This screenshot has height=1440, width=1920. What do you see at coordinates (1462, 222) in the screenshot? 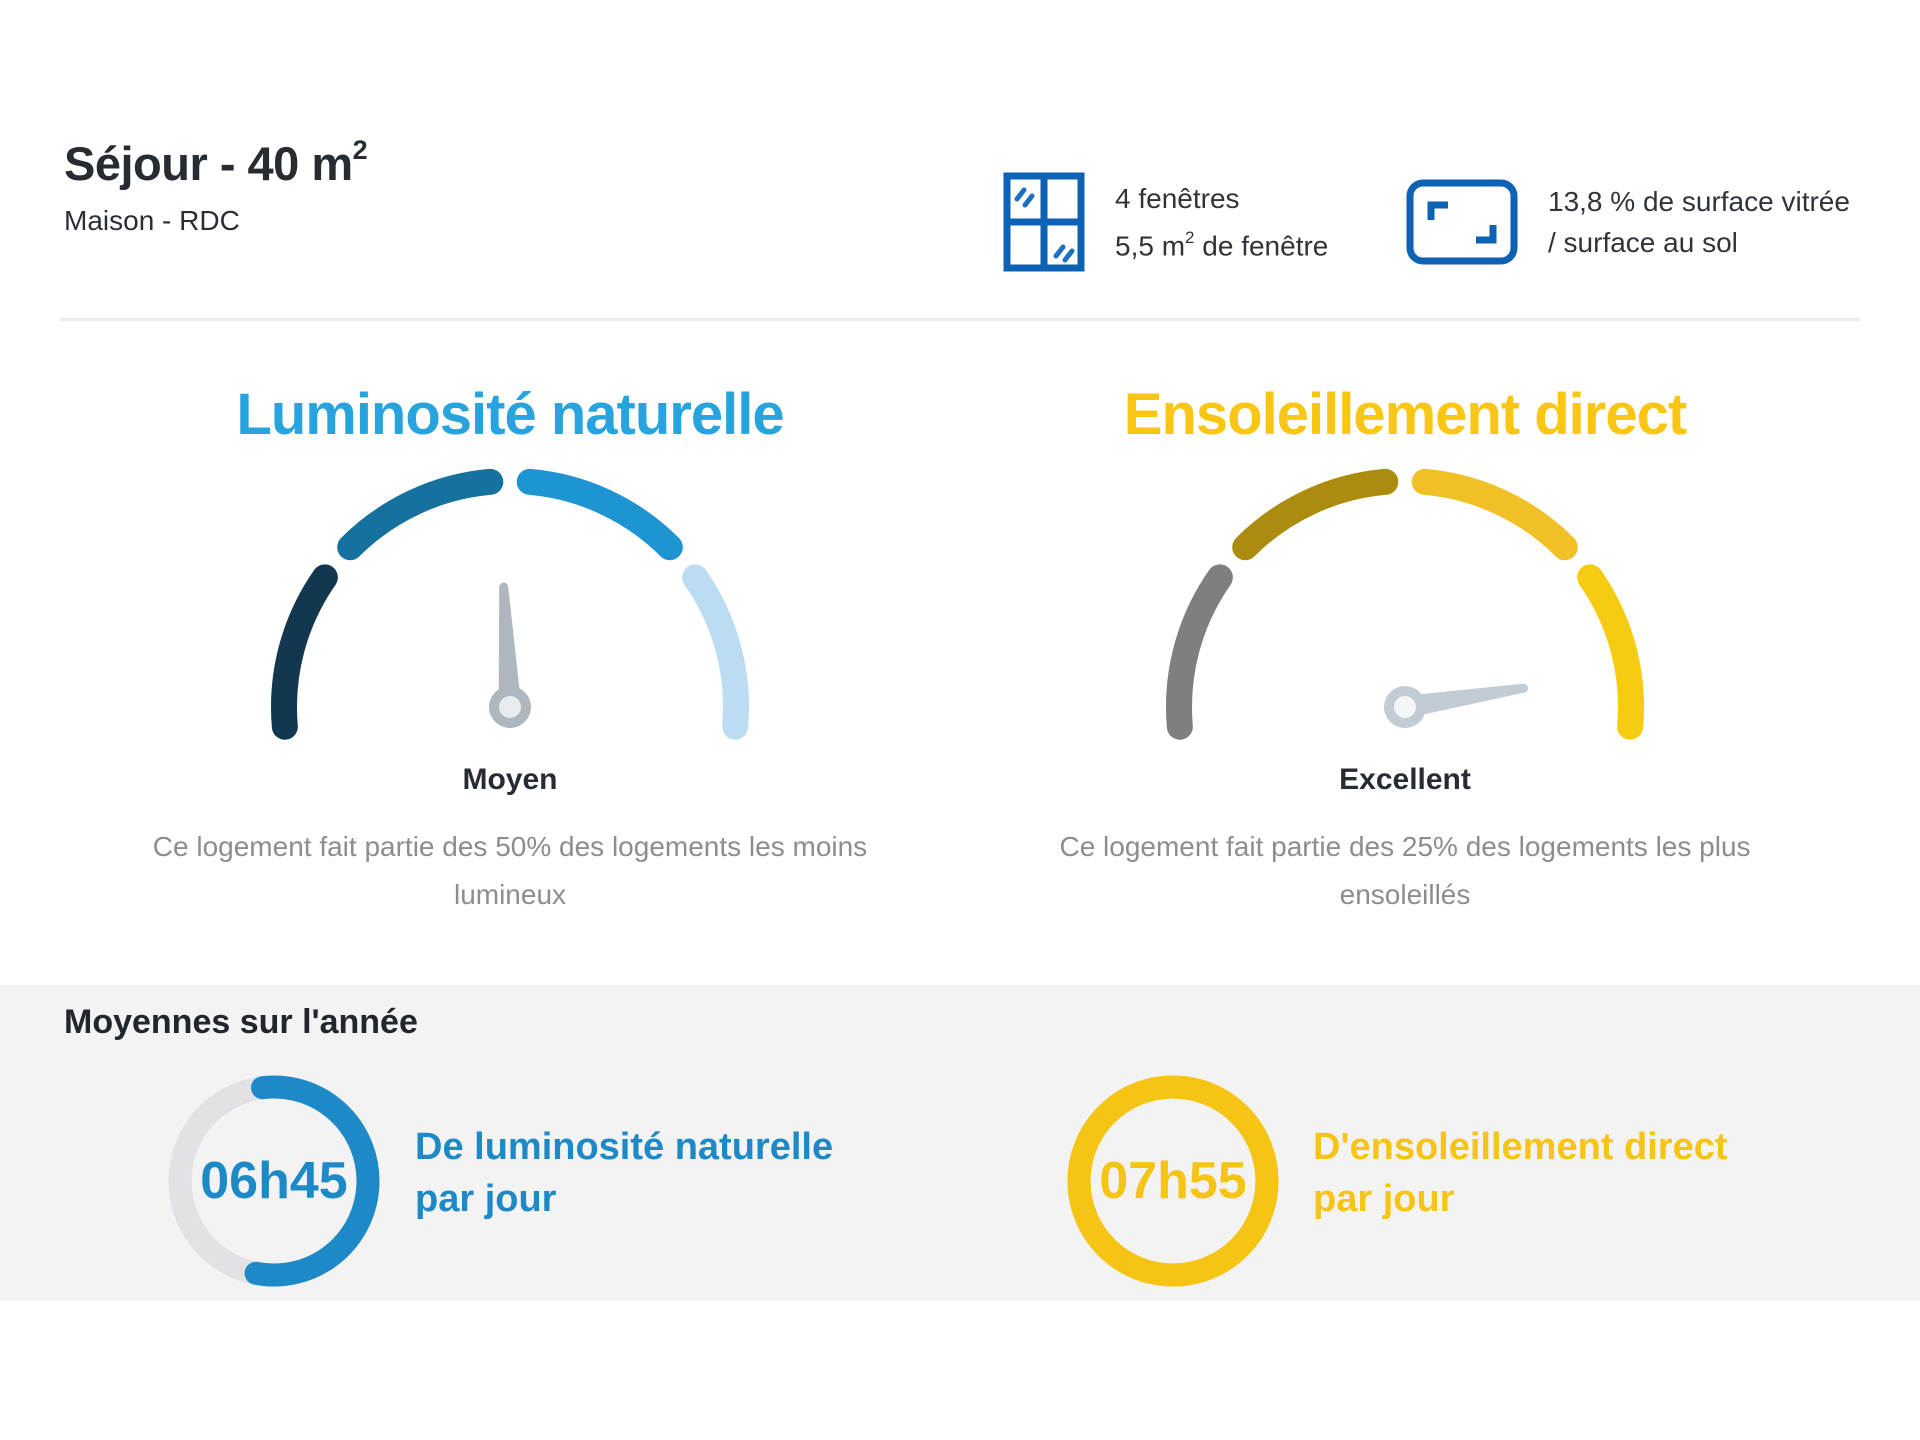
I see `glazed-surface-icon` at bounding box center [1462, 222].